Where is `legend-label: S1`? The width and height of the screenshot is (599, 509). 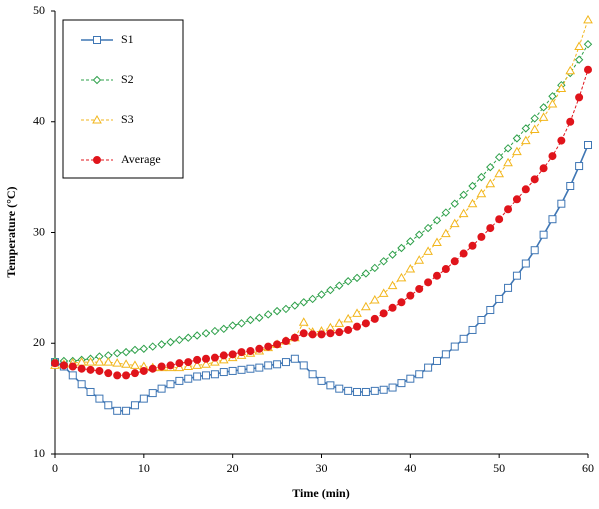 legend-label: S1 is located at coordinates (127, 39).